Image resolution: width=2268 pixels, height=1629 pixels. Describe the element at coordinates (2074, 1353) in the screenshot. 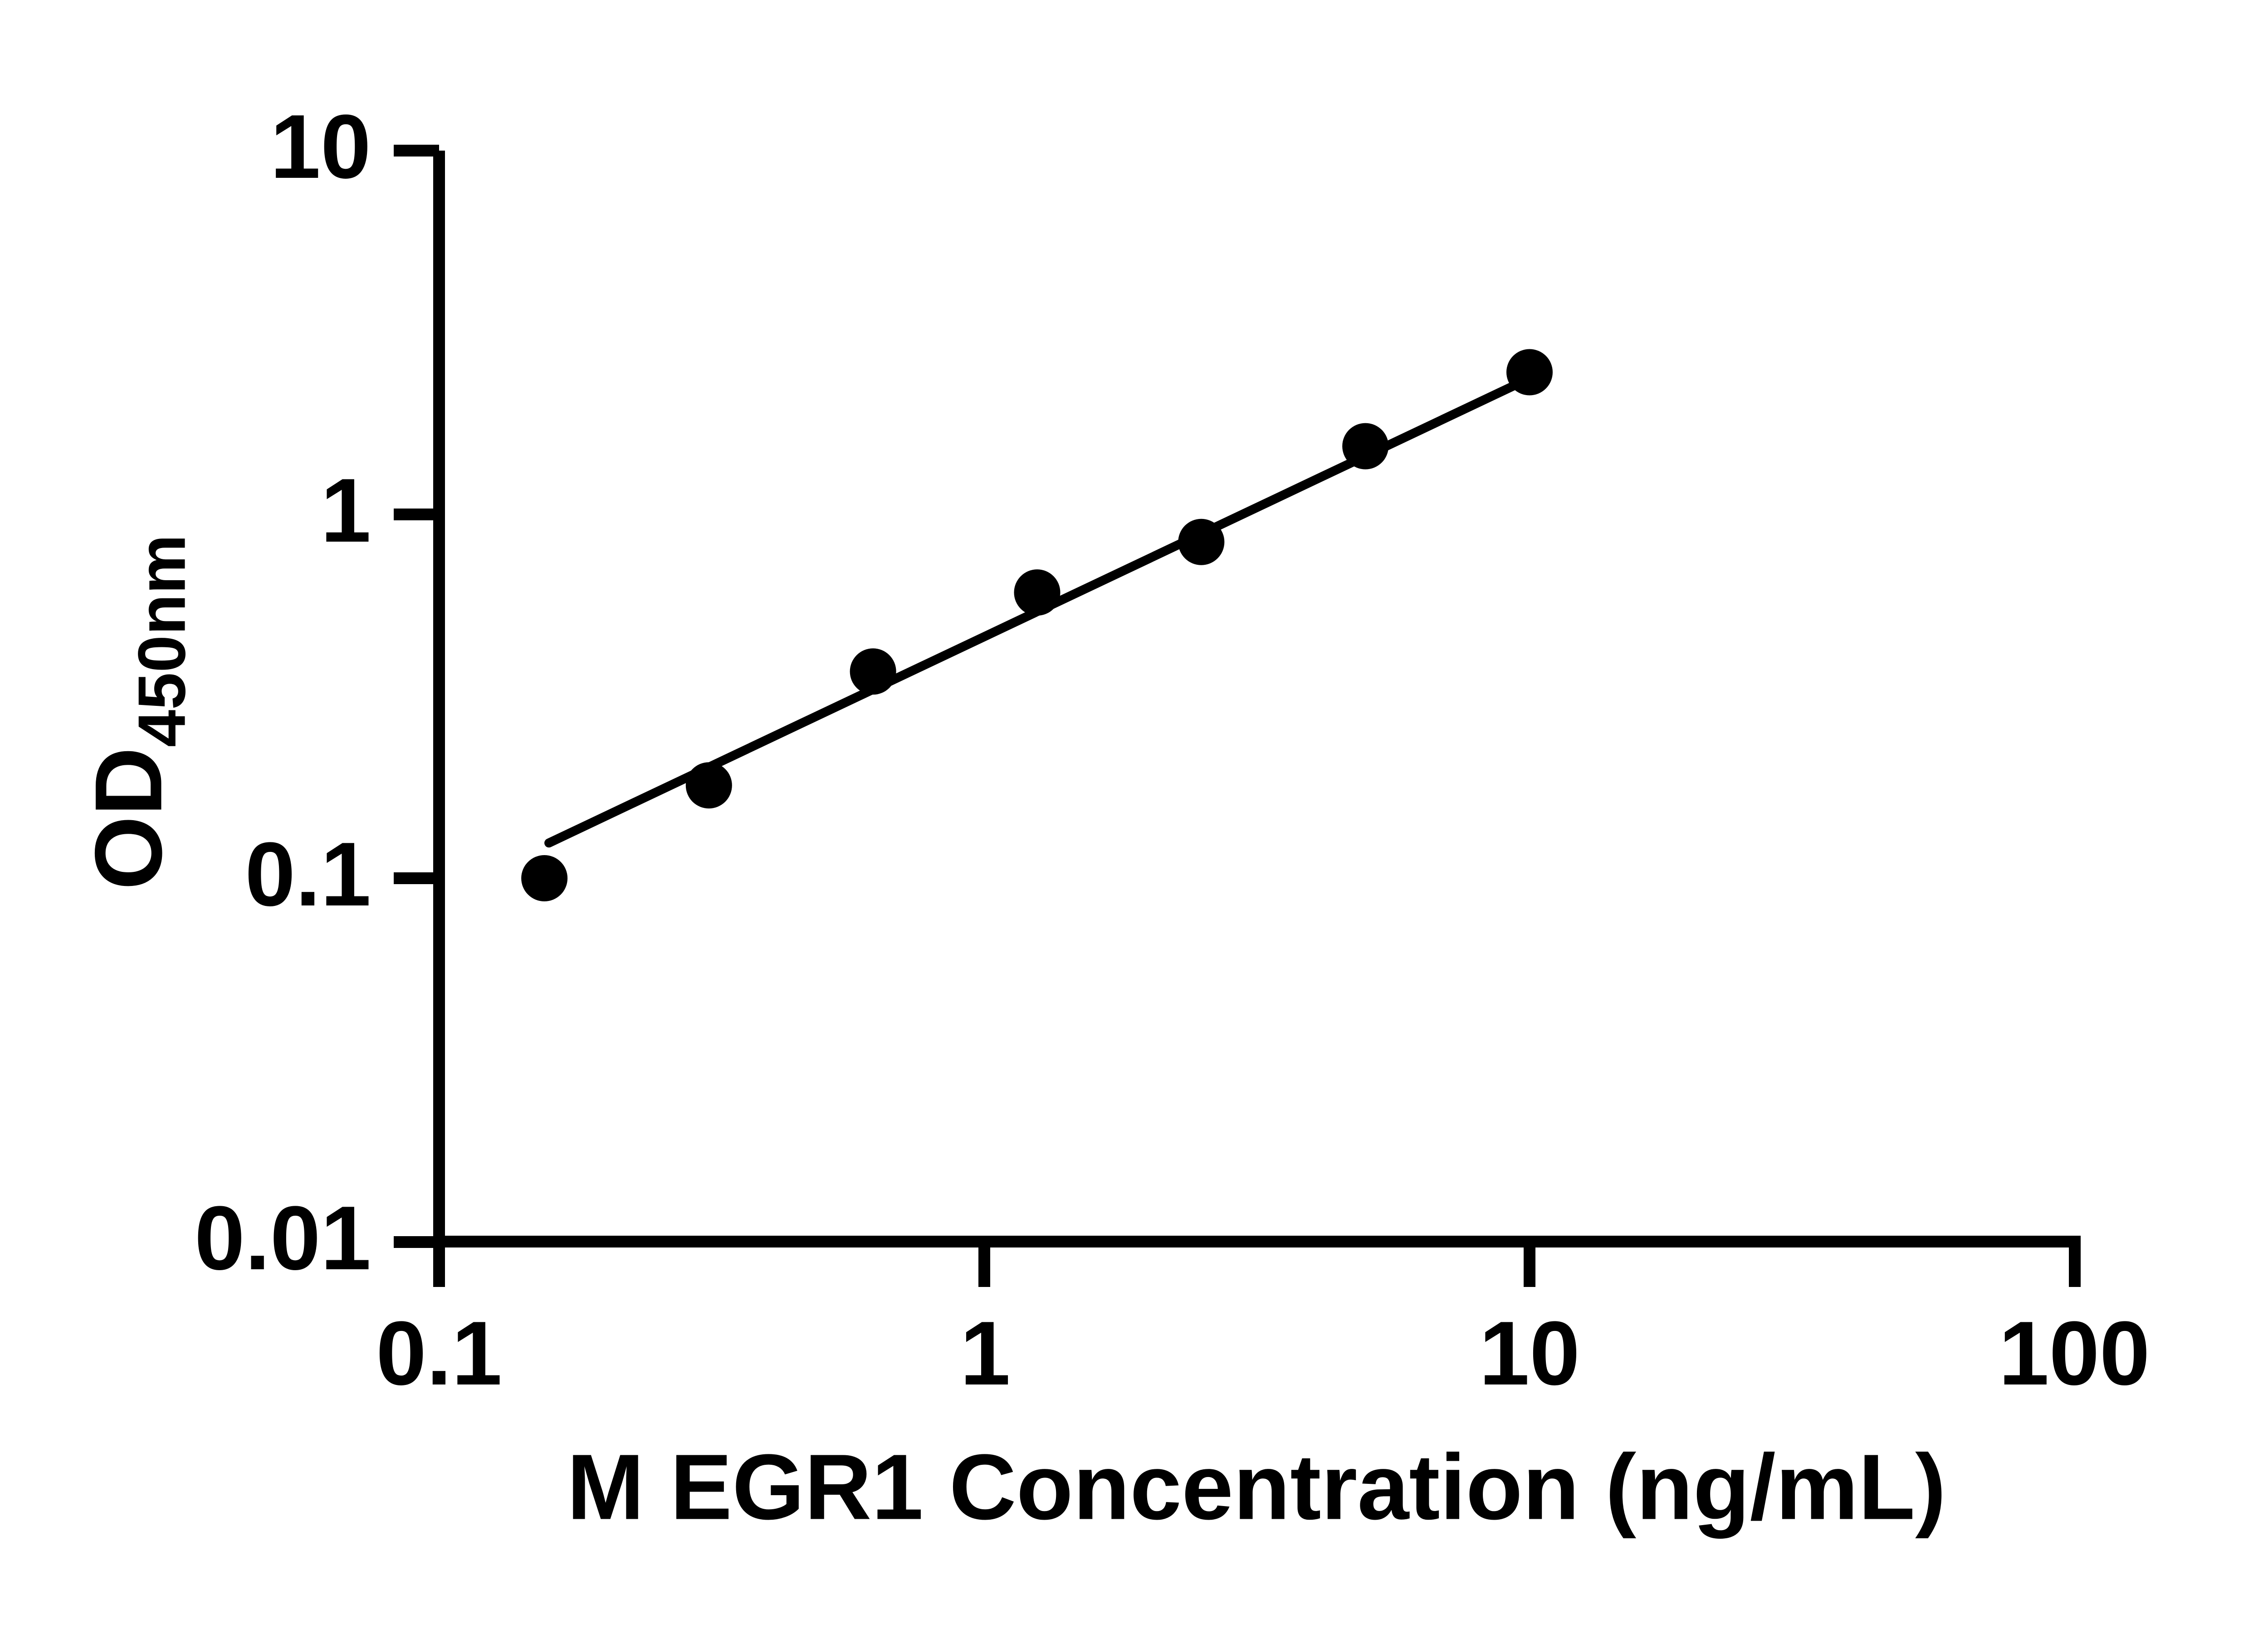

I see `x-tick-label-100: 100` at that location.